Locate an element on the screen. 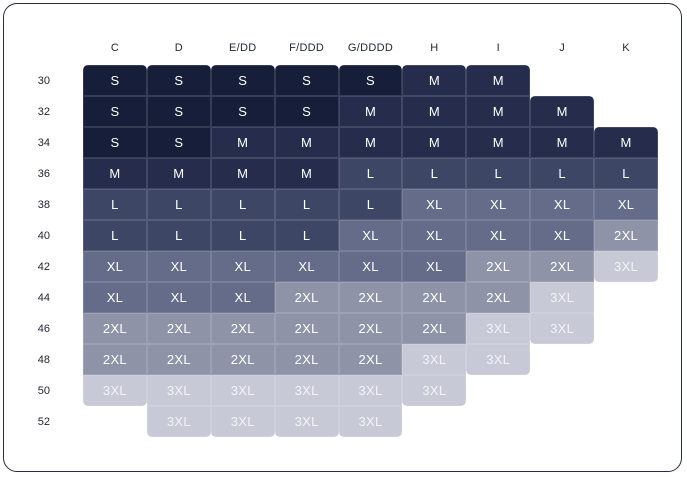  cup-size-header-row: C D E/DD F/DDD G/DDDD H I J K is located at coordinates (370, 48).